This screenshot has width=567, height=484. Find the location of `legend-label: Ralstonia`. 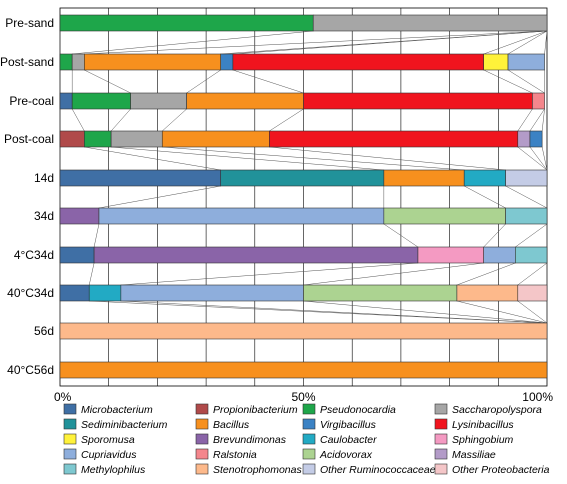

legend-label: Ralstonia is located at coordinates (235, 455).